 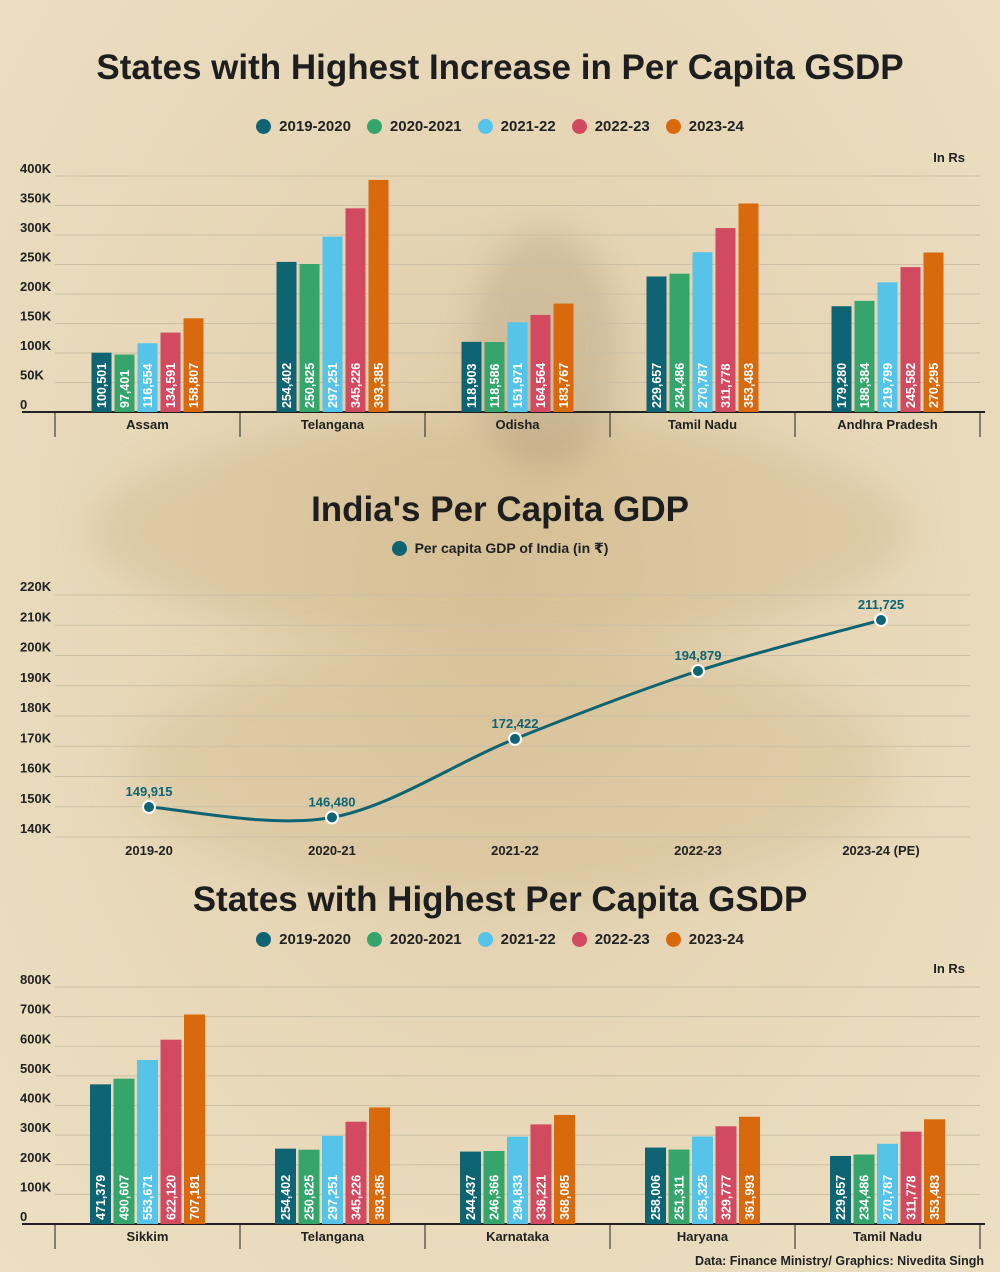 What do you see at coordinates (148, 1236) in the screenshot?
I see `x-category-label: Sikkim` at bounding box center [148, 1236].